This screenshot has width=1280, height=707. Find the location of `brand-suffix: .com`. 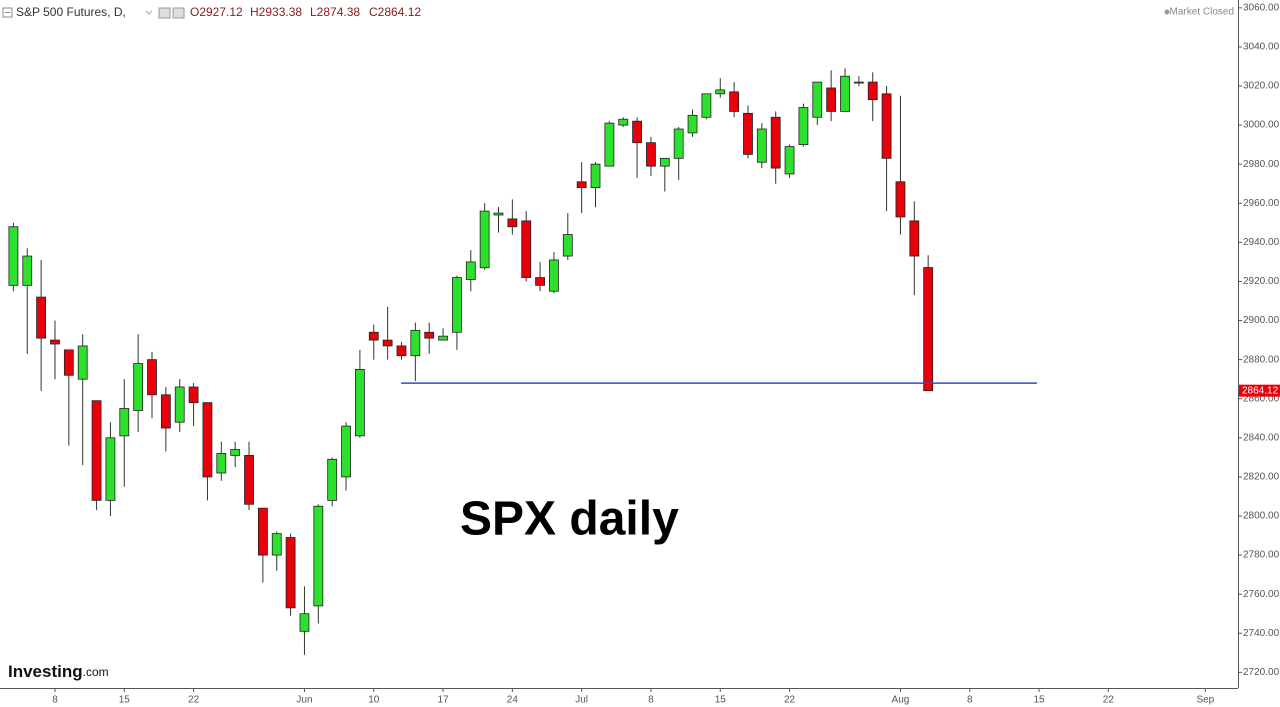

brand-suffix: .com is located at coordinates (96, 672).